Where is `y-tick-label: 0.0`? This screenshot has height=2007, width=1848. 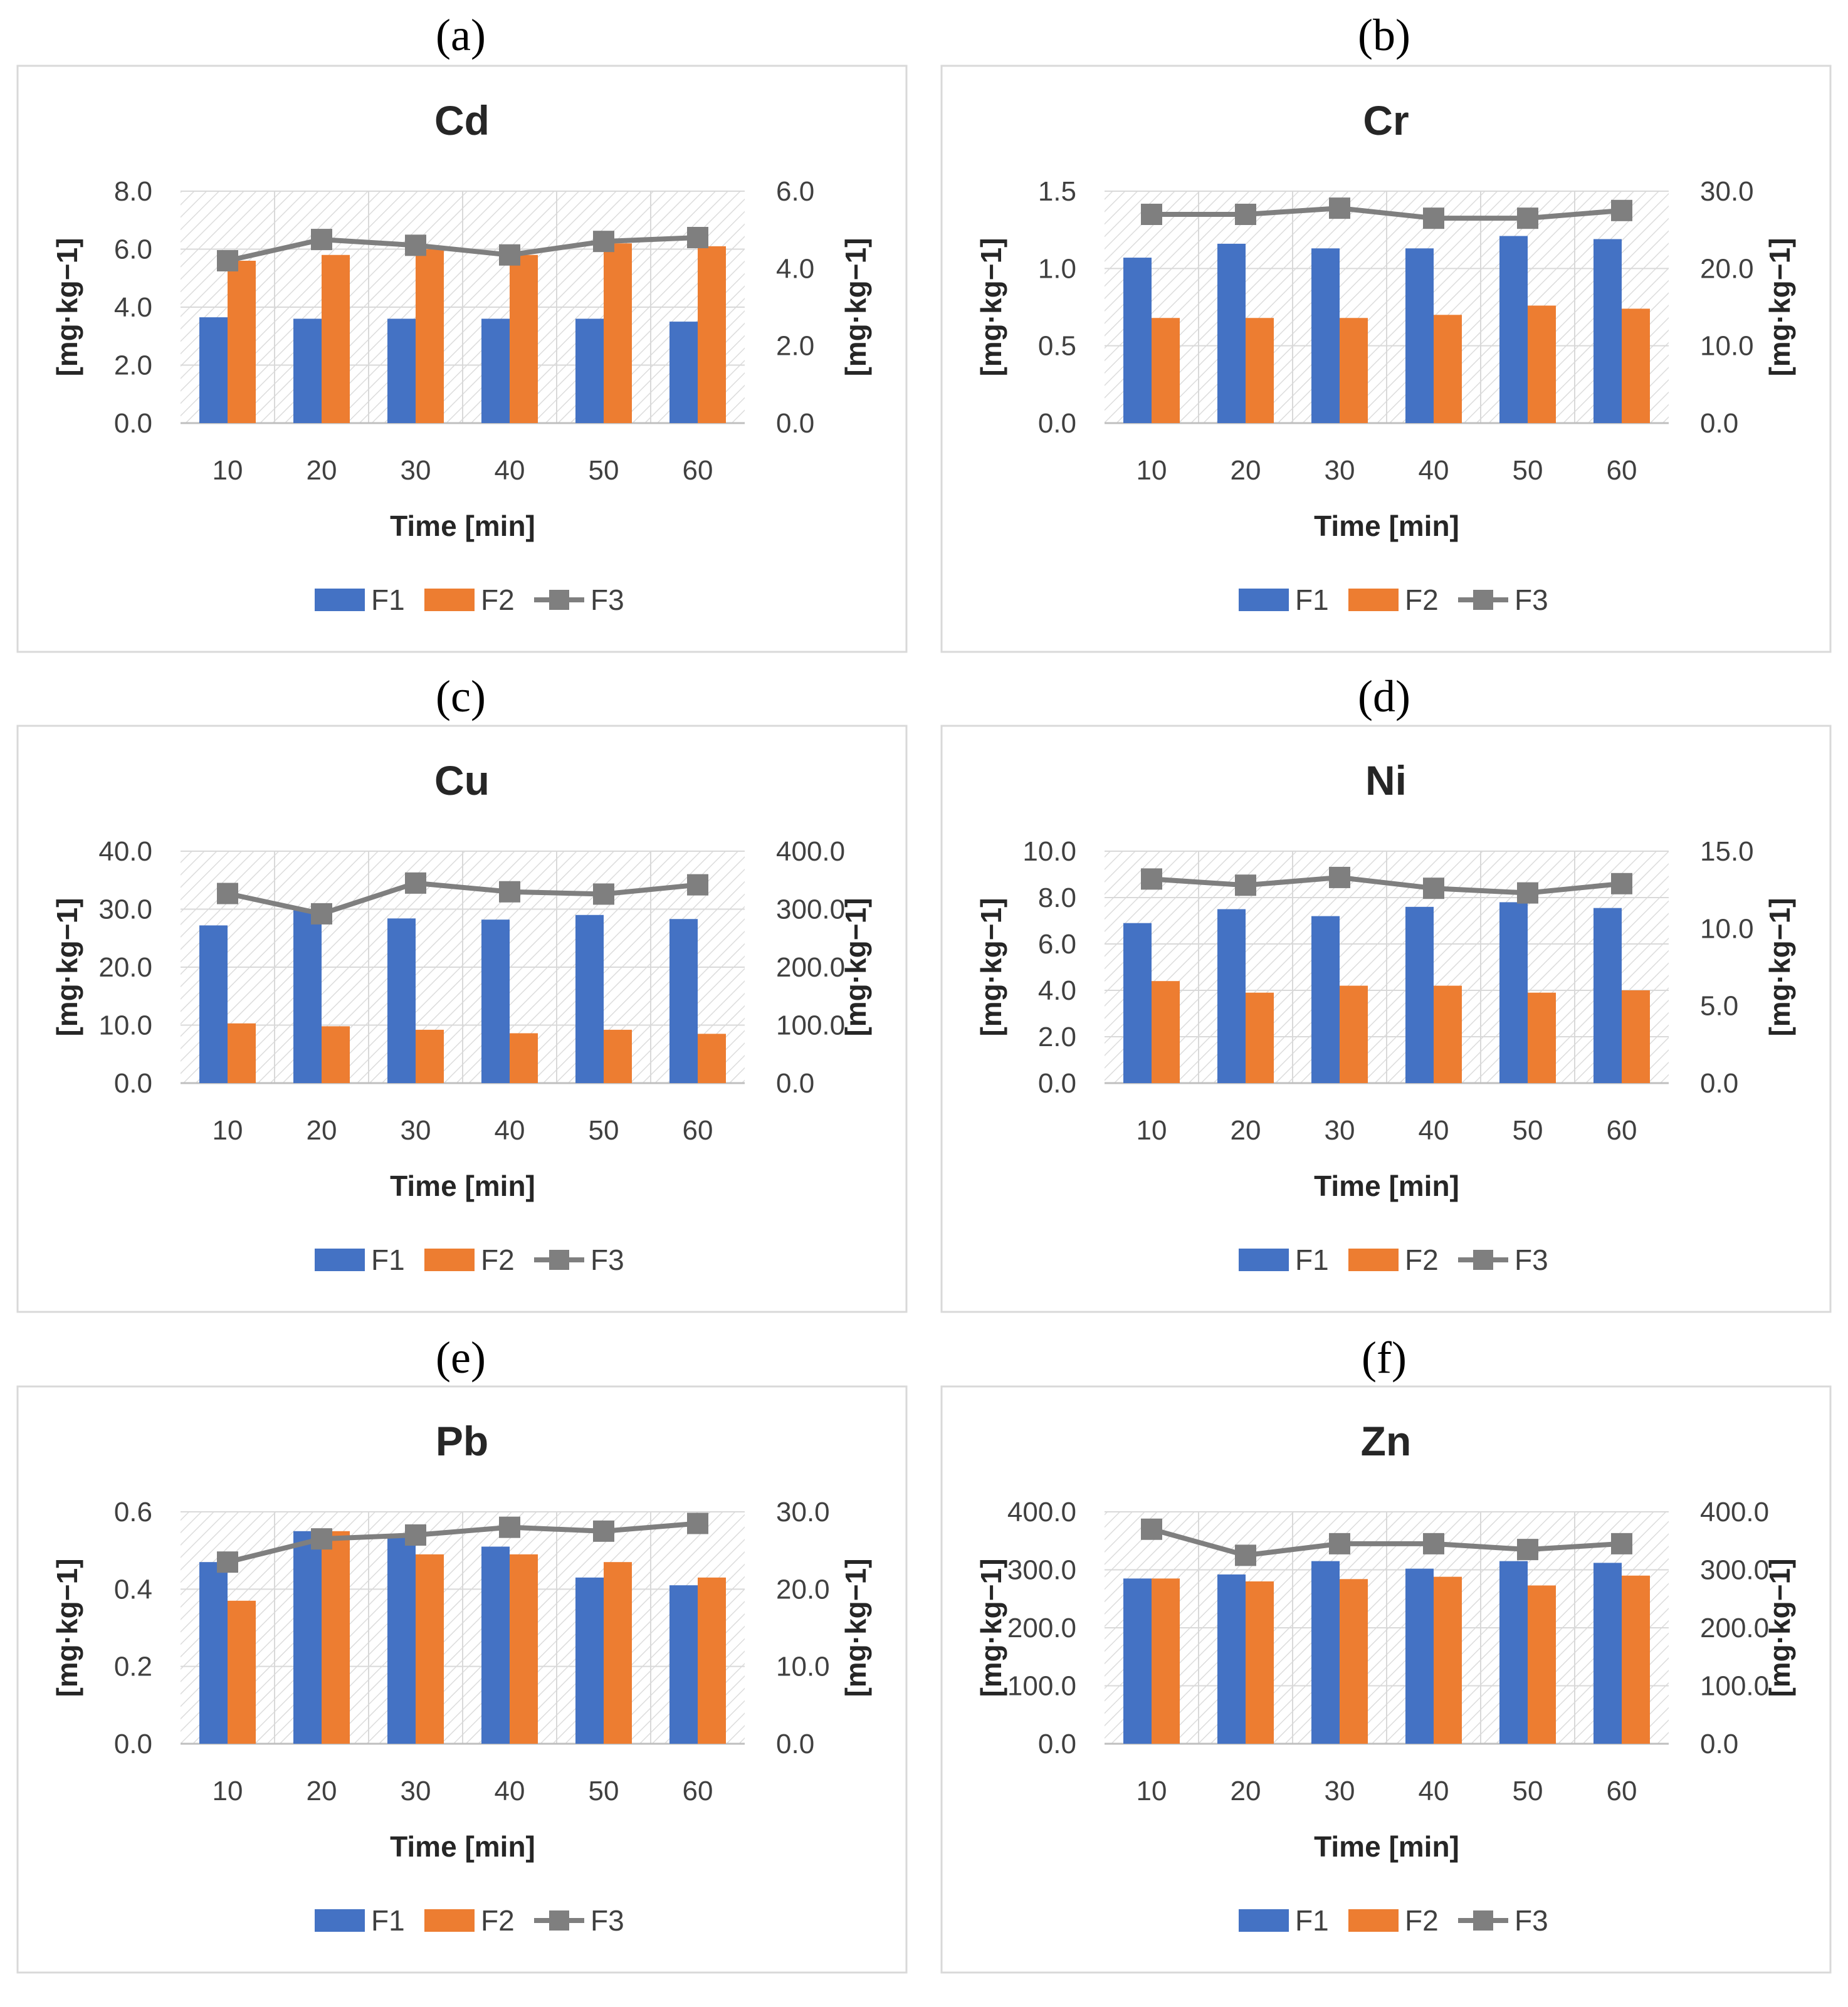 y-tick-label: 0.0 is located at coordinates (133, 1083).